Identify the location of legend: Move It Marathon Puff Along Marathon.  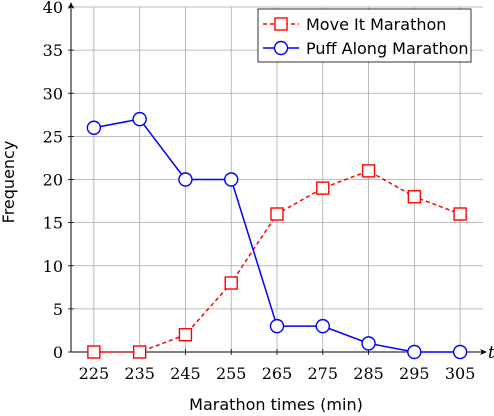
(364, 35).